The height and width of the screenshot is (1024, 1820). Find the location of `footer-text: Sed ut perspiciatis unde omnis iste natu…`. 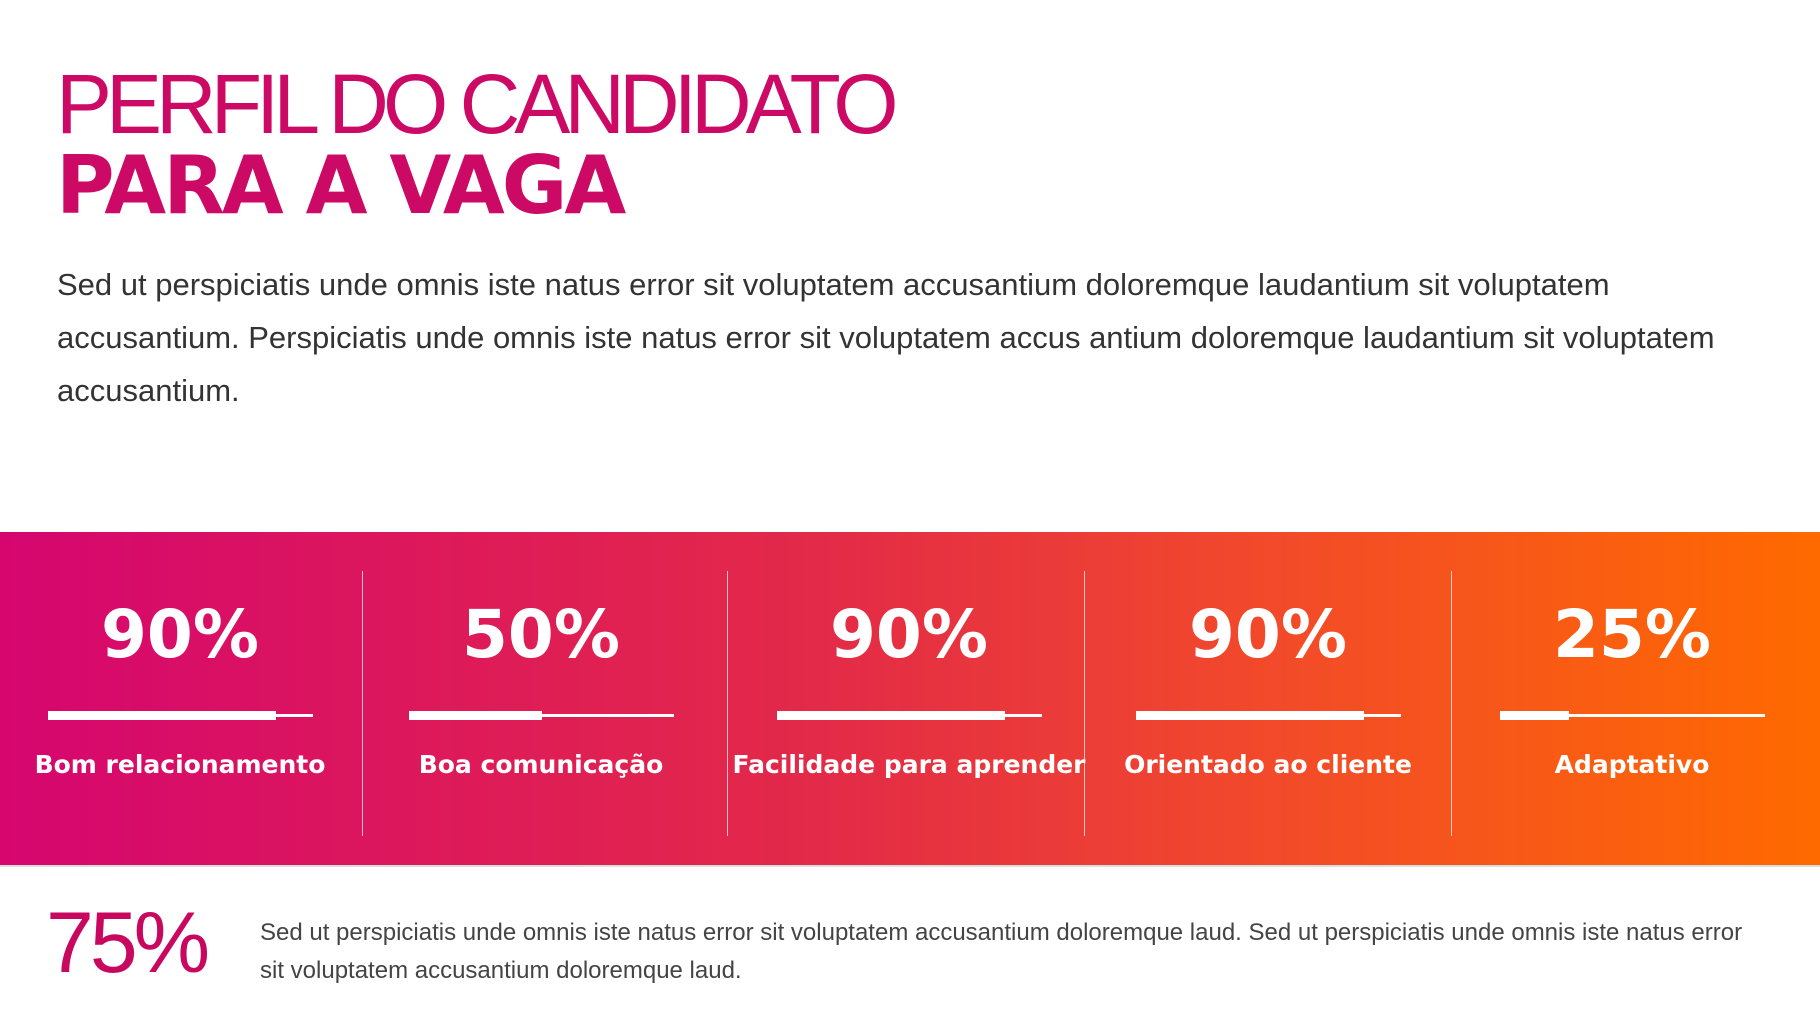

footer-text: Sed ut perspiciatis unde omnis iste natu… is located at coordinates (1001, 951).